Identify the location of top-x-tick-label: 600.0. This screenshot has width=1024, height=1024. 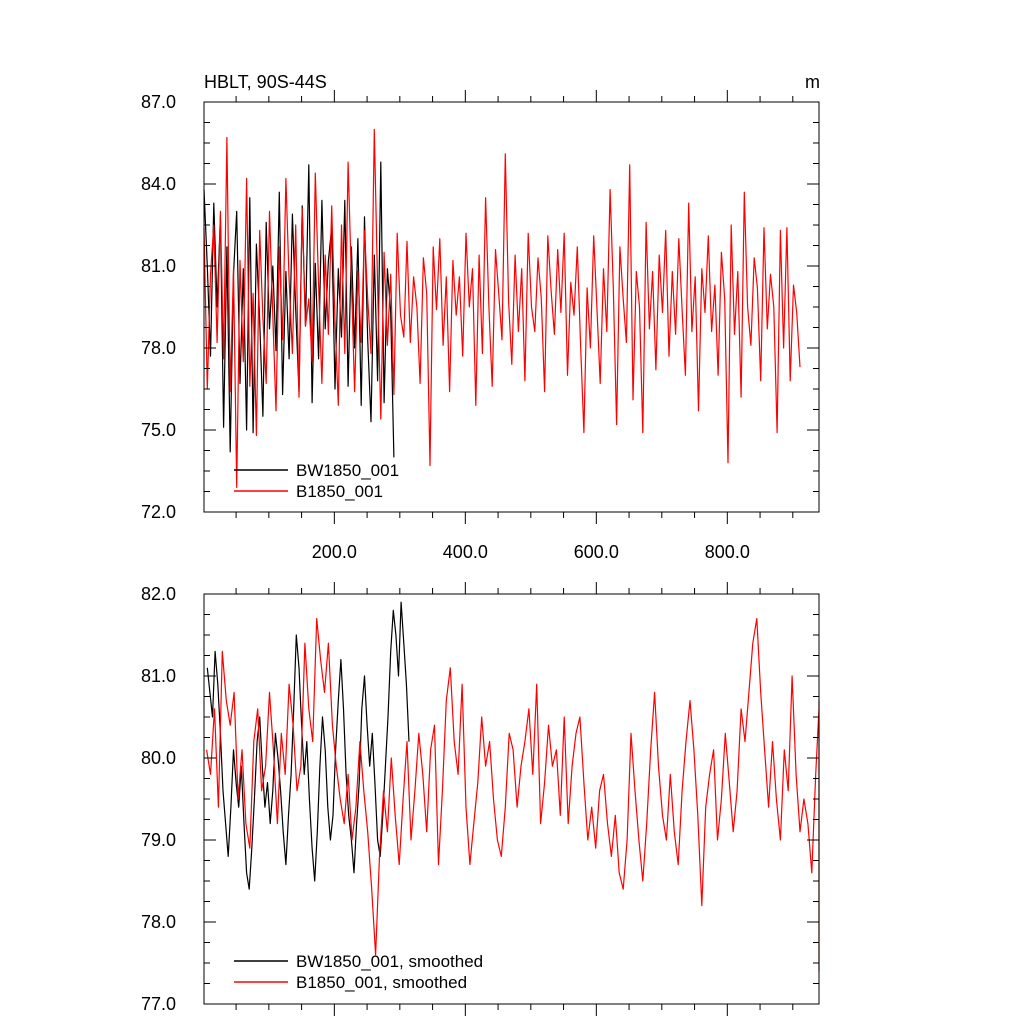
(596, 552).